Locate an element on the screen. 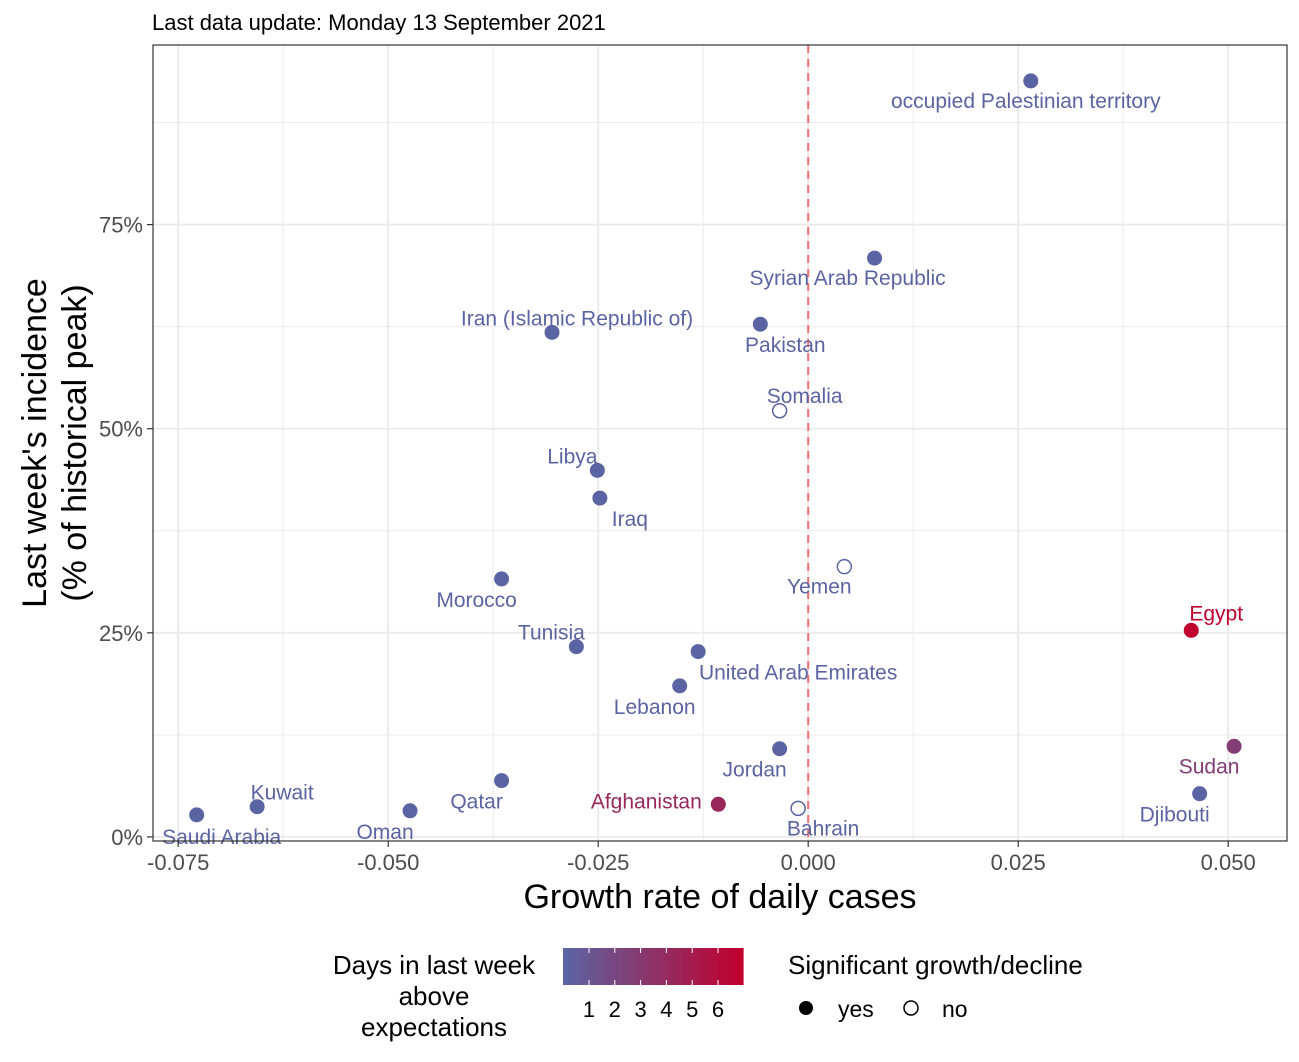 This screenshot has width=1299, height=1062. point-label: Iraq is located at coordinates (630, 519).